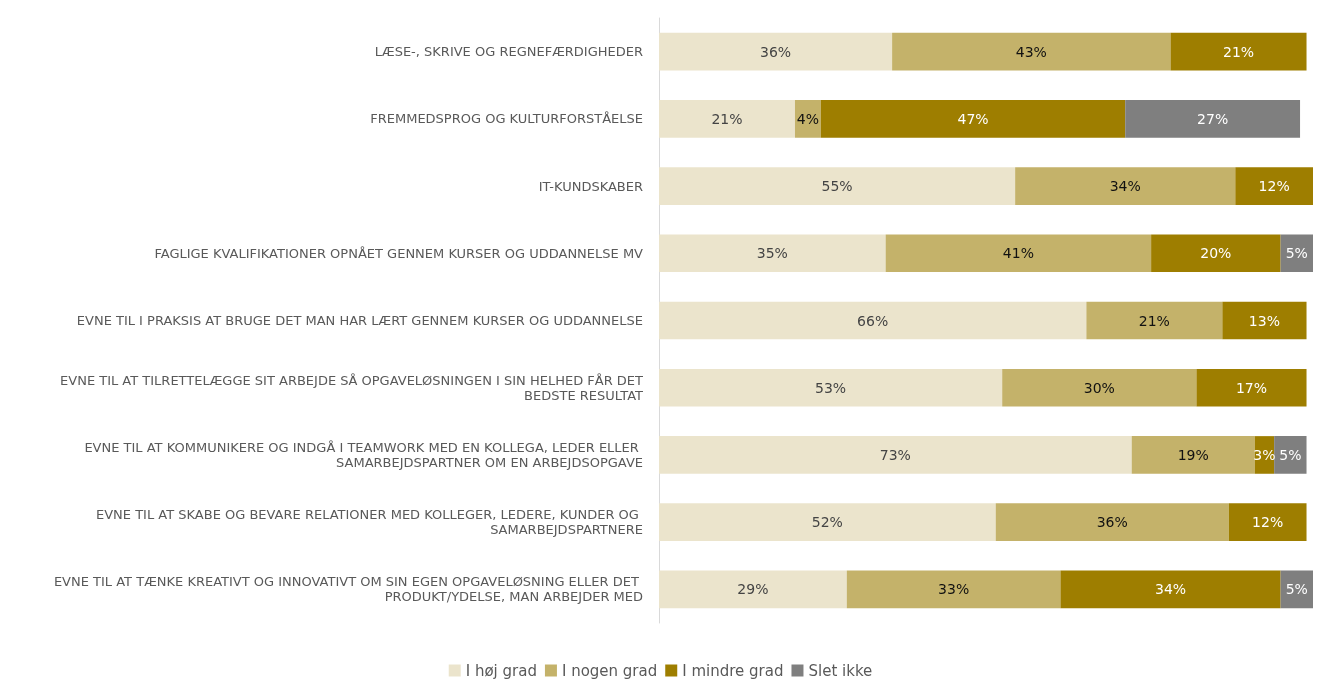 This screenshot has height=691, width=1321. I want to click on data-label: 35%, so click(772, 253).